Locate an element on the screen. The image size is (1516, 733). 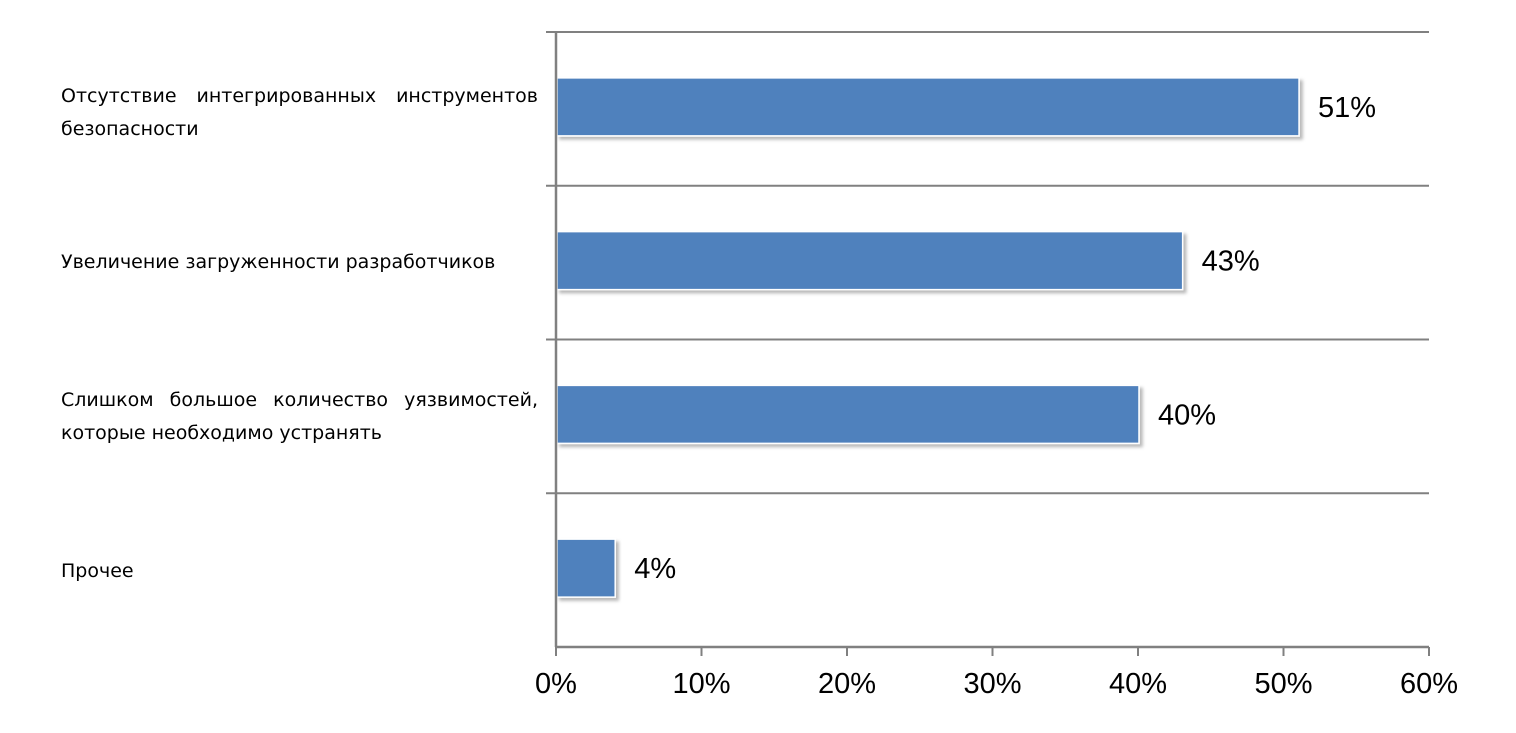
x-tick-label: 10% is located at coordinates (701, 684).